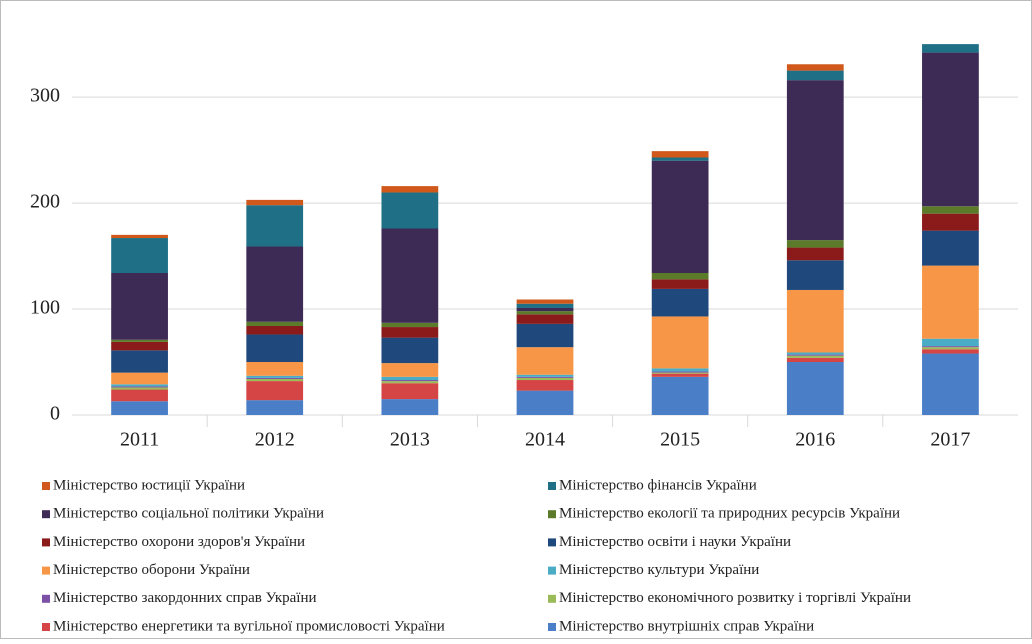  I want to click on legend-label: Міністерство освіти і науки України, so click(675, 542).